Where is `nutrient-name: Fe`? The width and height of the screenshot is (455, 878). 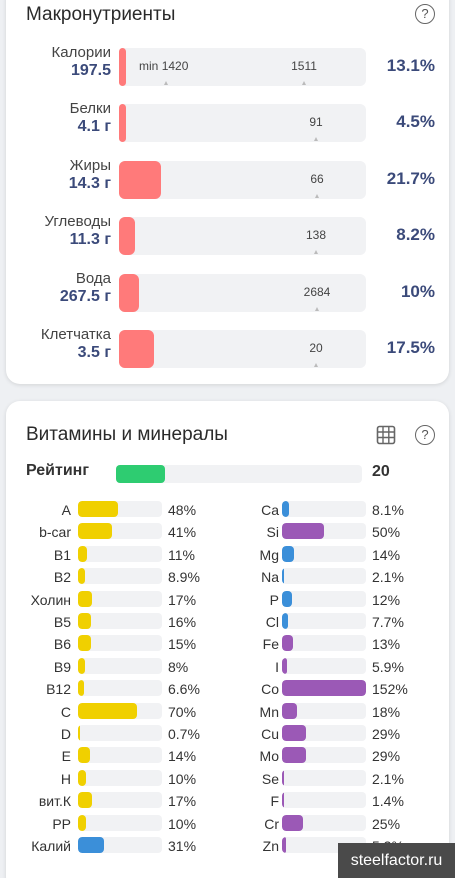
nutrient-name: Fe is located at coordinates (270, 644).